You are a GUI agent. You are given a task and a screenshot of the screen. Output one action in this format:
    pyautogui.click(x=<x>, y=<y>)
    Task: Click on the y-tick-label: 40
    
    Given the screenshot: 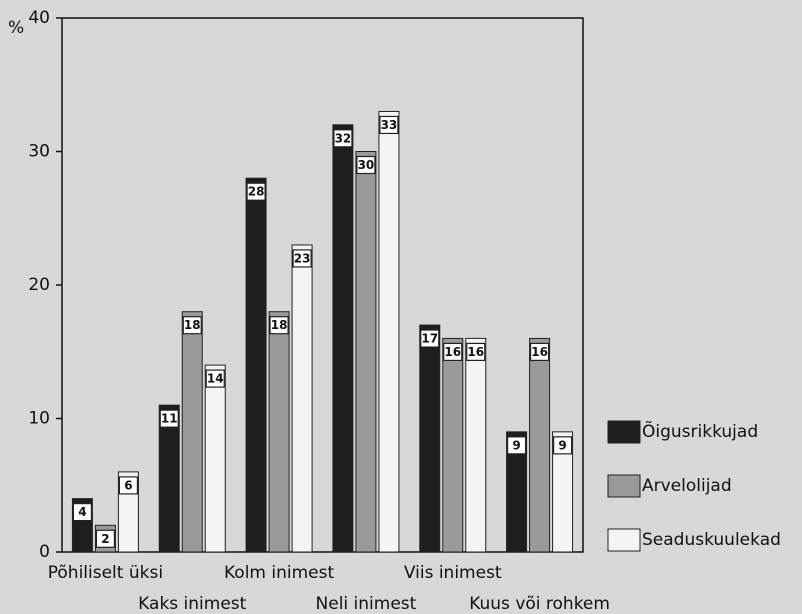 What is the action you would take?
    pyautogui.click(x=39, y=18)
    